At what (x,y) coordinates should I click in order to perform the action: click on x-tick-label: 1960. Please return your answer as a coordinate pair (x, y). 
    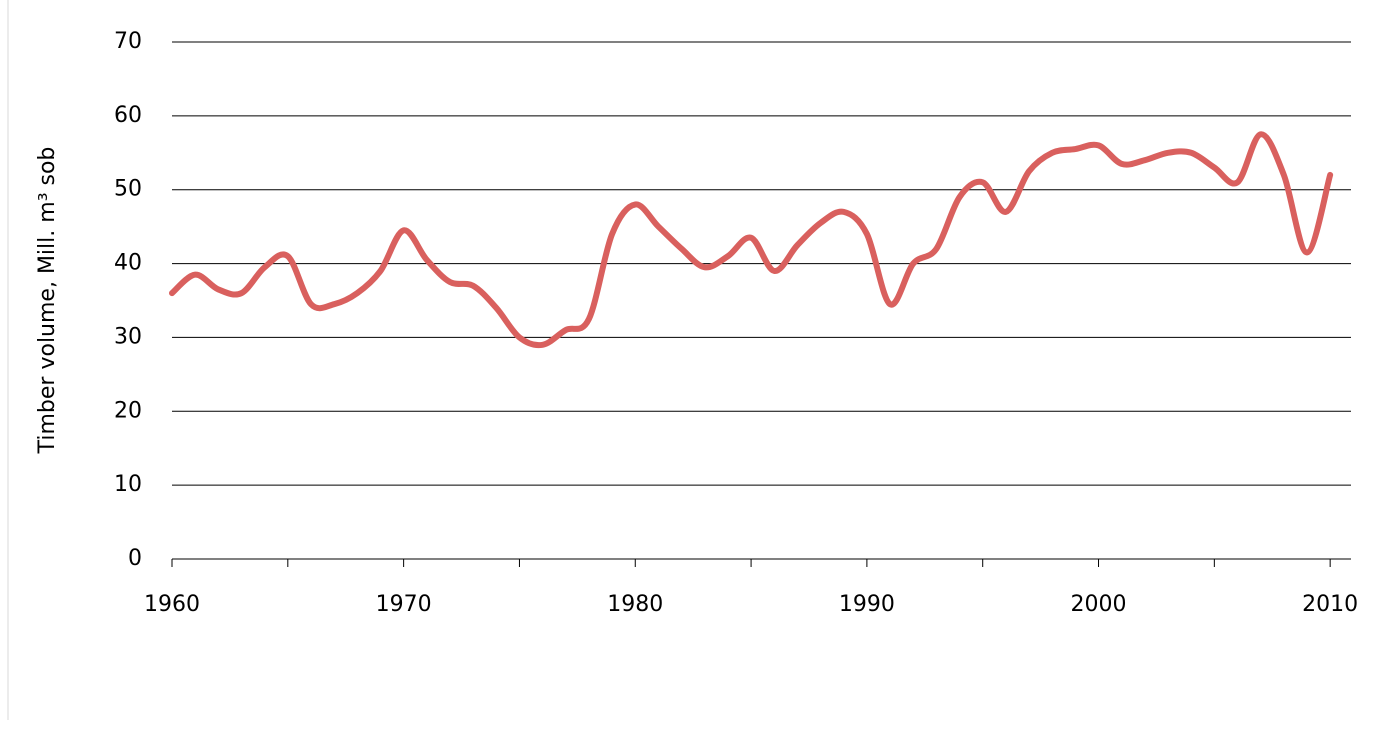
    Looking at the image, I should click on (172, 604).